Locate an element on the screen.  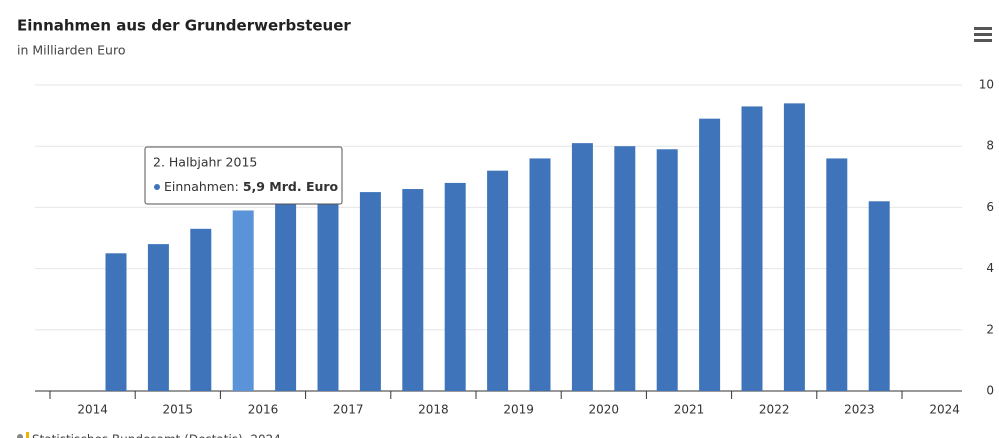
x-tick-label: 2021 is located at coordinates (689, 410).